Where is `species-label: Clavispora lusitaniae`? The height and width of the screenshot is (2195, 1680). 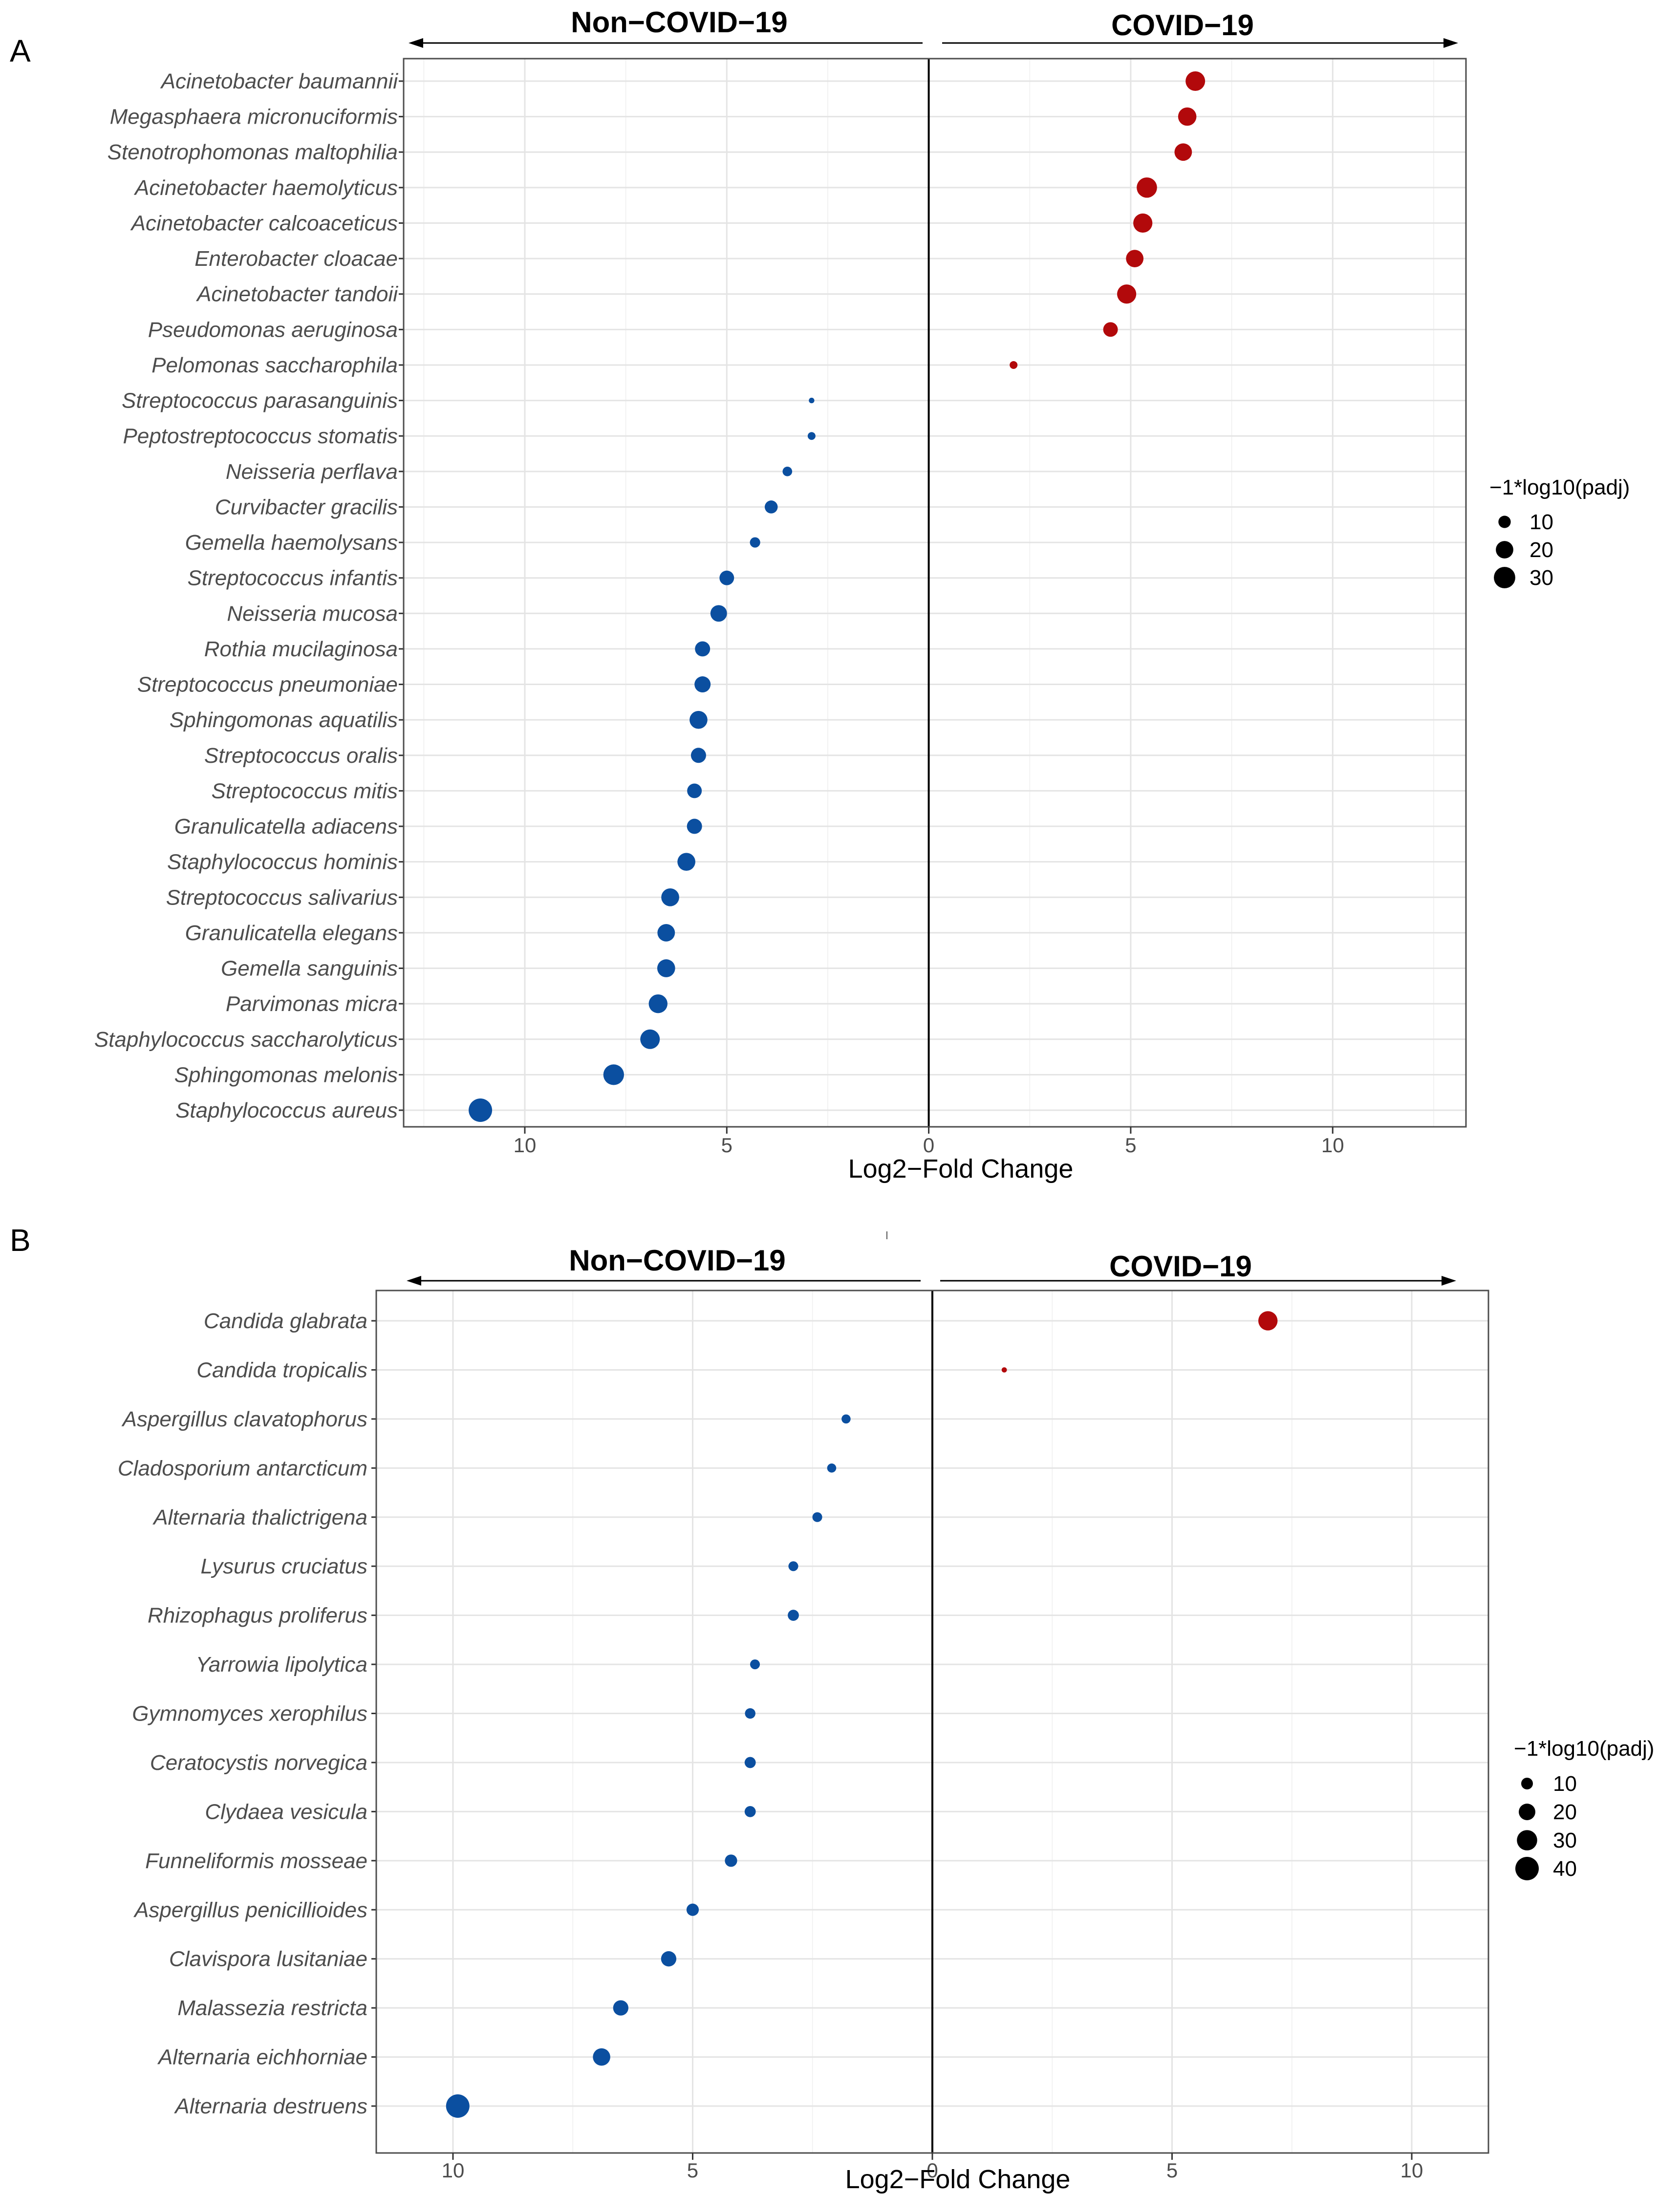 species-label: Clavispora lusitaniae is located at coordinates (268, 1959).